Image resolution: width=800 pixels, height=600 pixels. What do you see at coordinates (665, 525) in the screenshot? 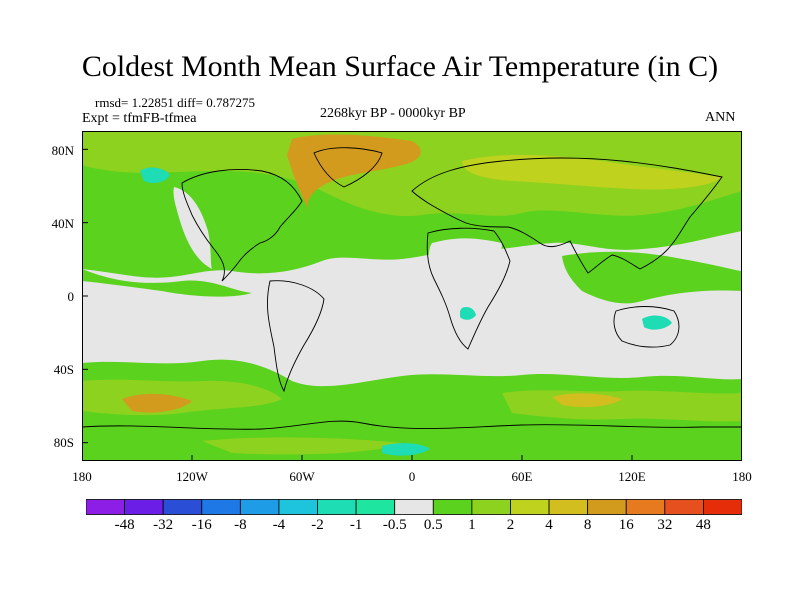
I see `colorbar-label: 32` at bounding box center [665, 525].